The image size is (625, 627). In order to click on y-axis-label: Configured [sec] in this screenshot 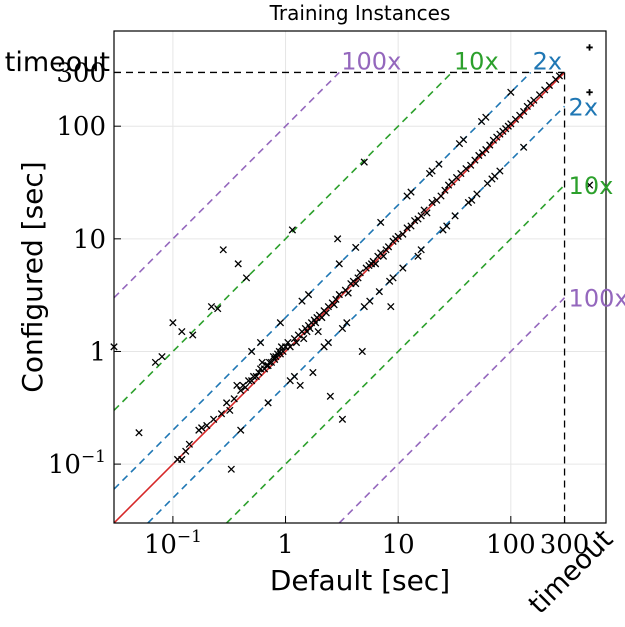, I will do `click(32, 276)`.